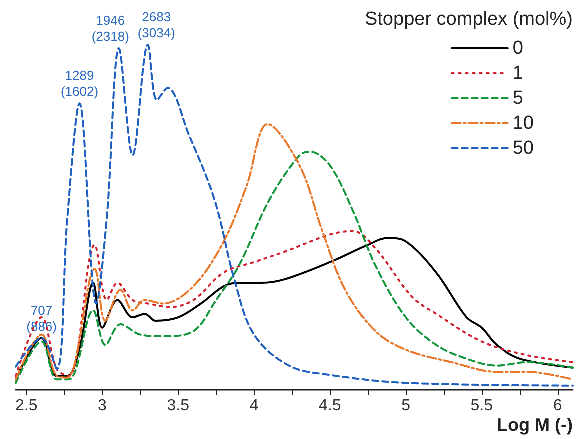 This screenshot has width=579, height=439. What do you see at coordinates (518, 48) in the screenshot?
I see `legend-label: 0` at bounding box center [518, 48].